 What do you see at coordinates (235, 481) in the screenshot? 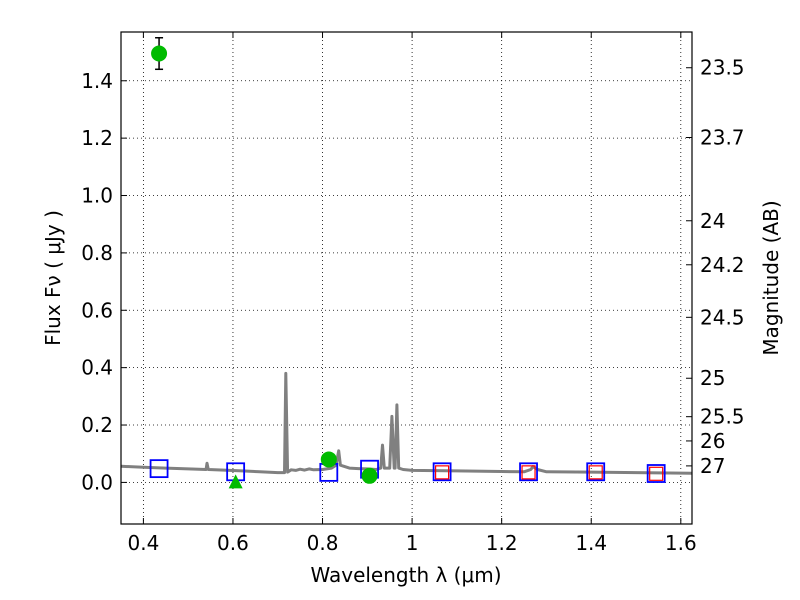
I see `upper-limit-triangle` at bounding box center [235, 481].